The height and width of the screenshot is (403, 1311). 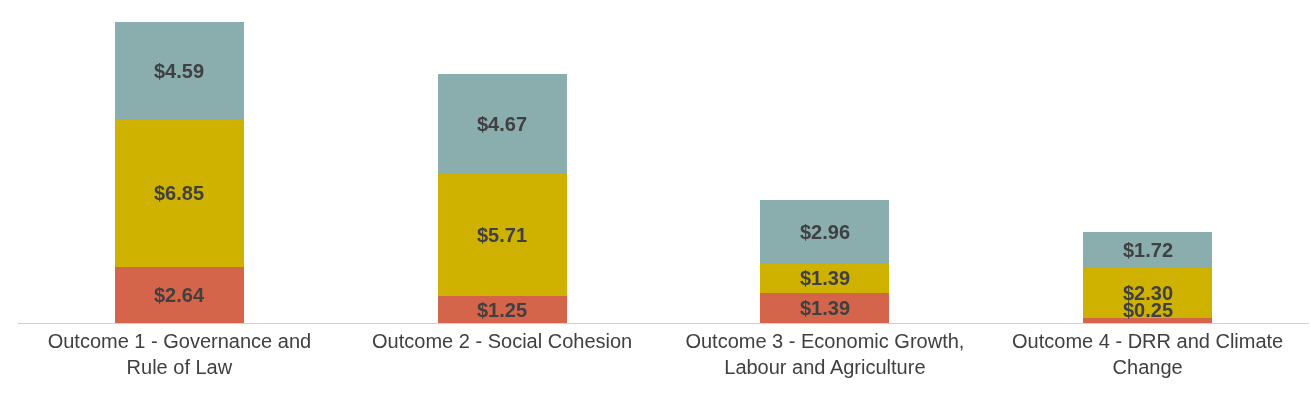 I want to click on data-label: $2.96, so click(x=825, y=232).